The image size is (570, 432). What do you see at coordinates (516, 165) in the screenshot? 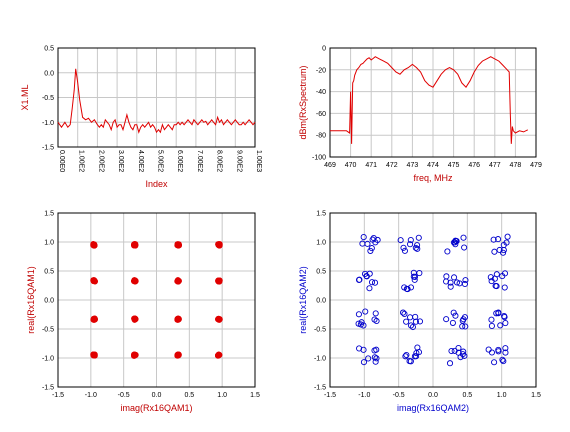
I see `x-tick-label: 478` at bounding box center [516, 165].